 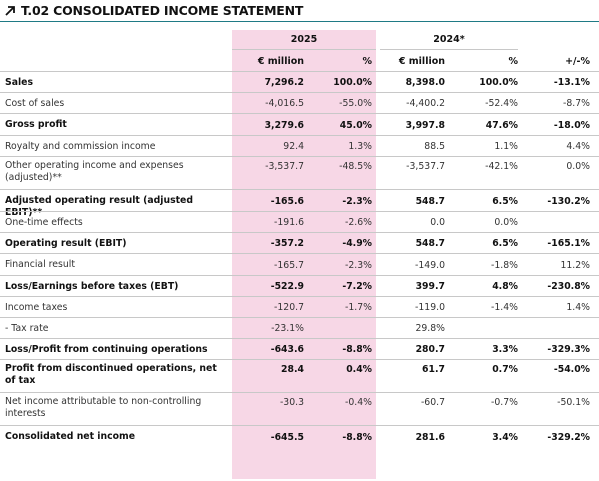 I want to click on row-label: Cost of sales, so click(x=35, y=103).